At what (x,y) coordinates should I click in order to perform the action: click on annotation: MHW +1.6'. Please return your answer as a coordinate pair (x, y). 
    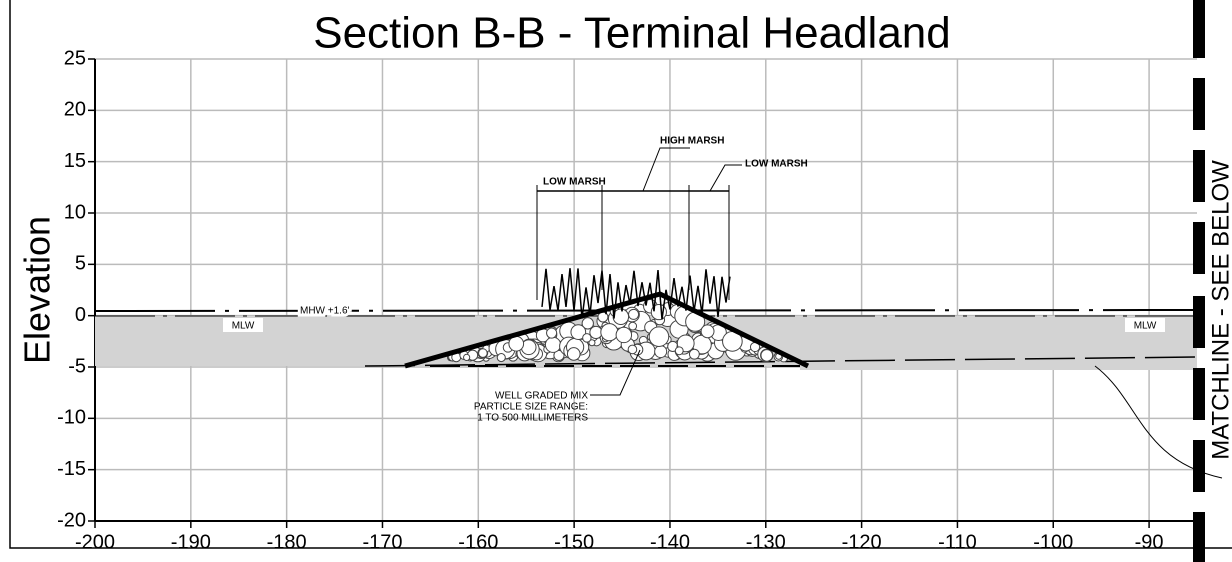
    Looking at the image, I should click on (325, 311).